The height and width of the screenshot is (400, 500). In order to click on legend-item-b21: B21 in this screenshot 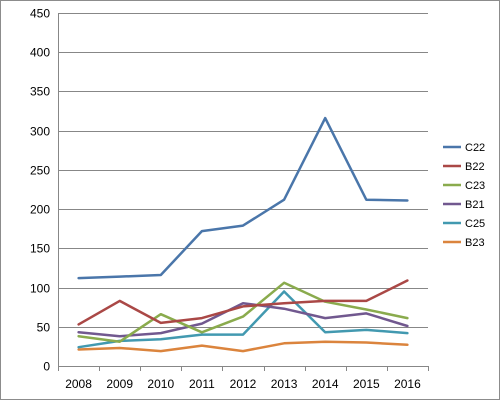, I will do `click(464, 205)`.